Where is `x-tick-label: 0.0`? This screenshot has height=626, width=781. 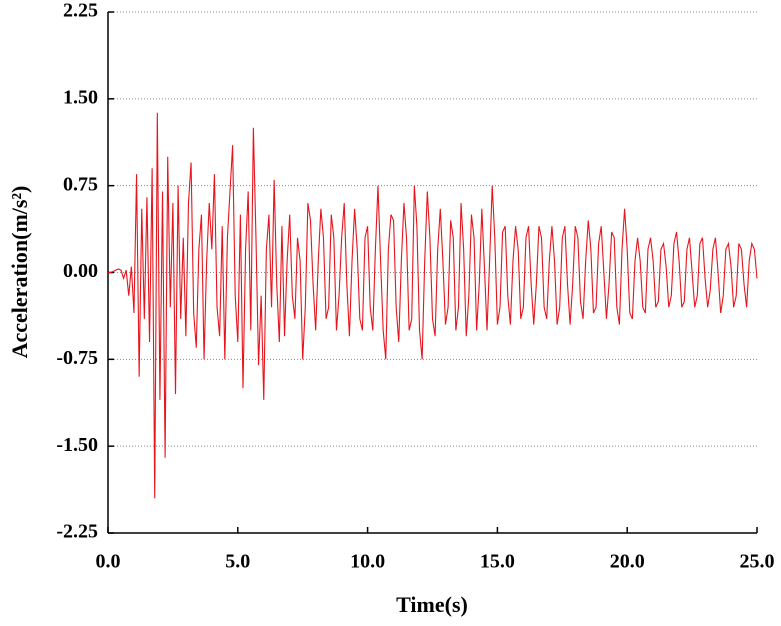 x-tick-label: 0.0 is located at coordinates (108, 562).